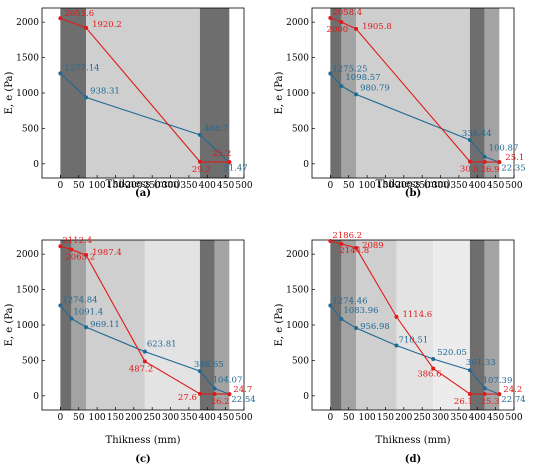 The image size is (550, 474). What do you see at coordinates (490, 170) in the screenshot?
I see `red-data-label: 26.9` at bounding box center [490, 170].